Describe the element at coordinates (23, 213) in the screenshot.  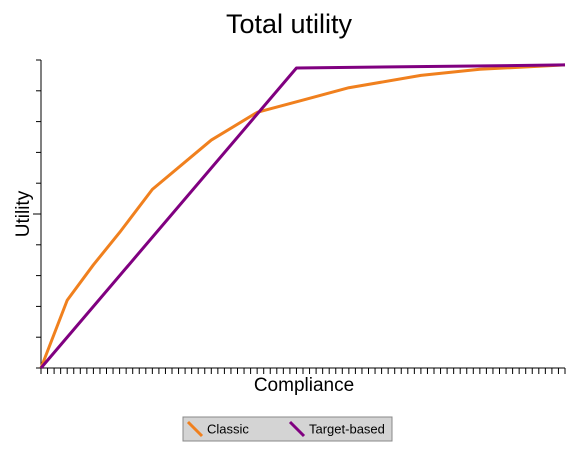
I see `y-axis-label: Utility` at that location.